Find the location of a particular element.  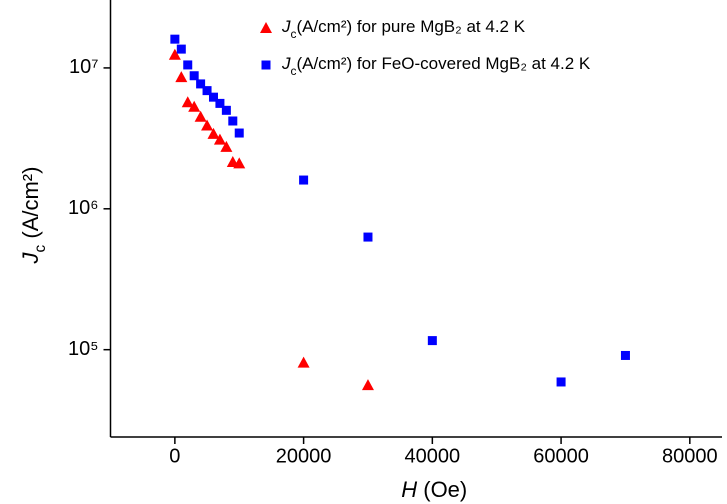

legend-label: Jc(A/cm²) for pure MgB₂ at 4.2 K is located at coordinates (403, 29).